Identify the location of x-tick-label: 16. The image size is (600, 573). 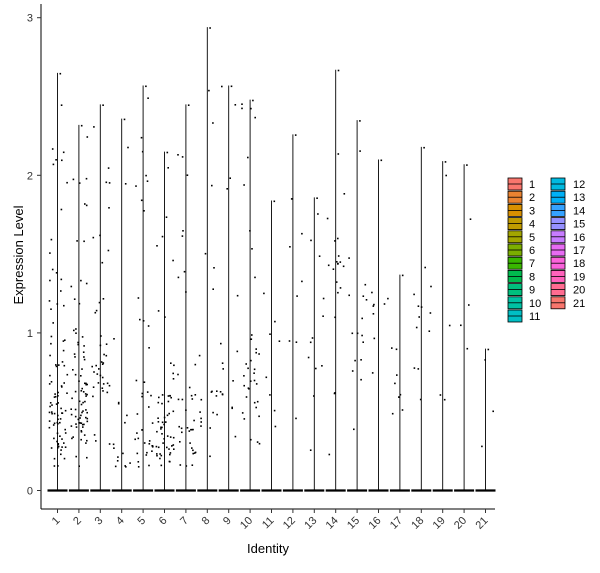
(374, 523).